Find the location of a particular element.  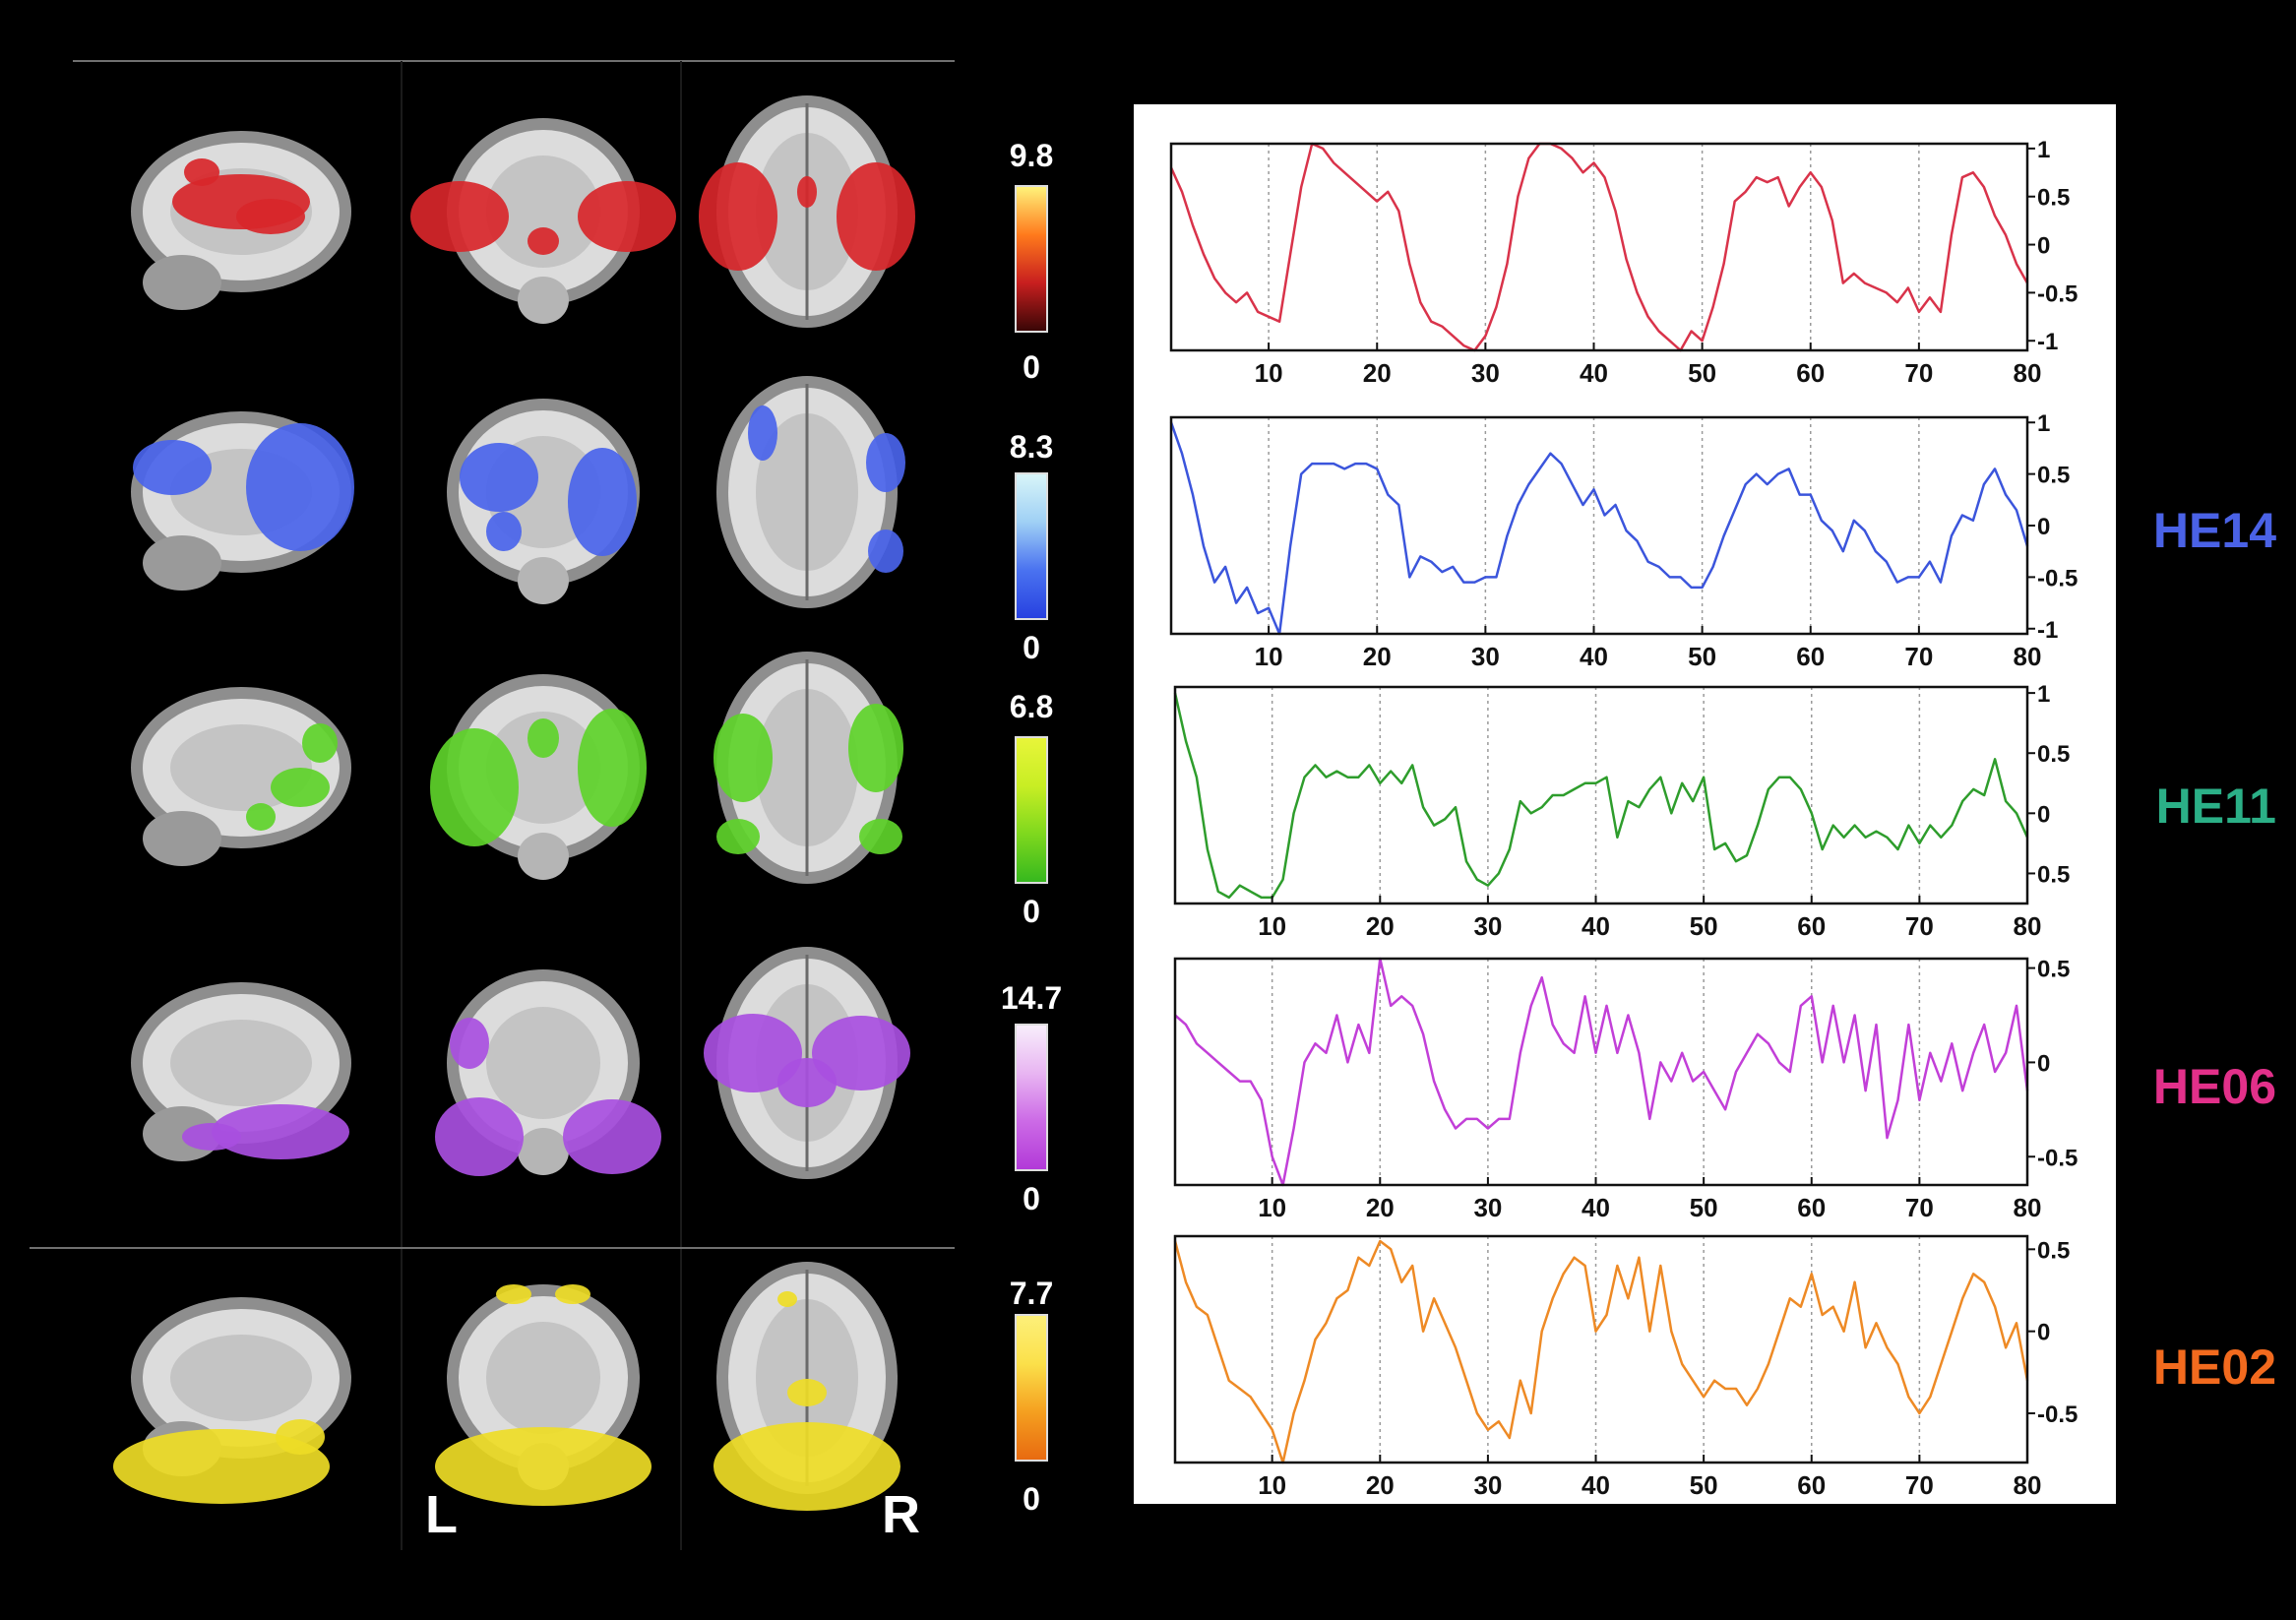

timecourse-chart: 10 20 30 40 50 60 70 80 -0.5 0 0.5 is located at coordinates (1625, 1089).